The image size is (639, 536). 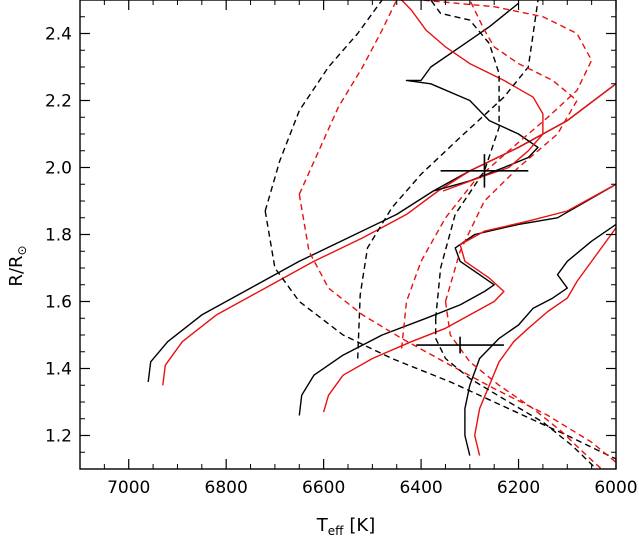 I want to click on x-tick-label: 6600, so click(x=323, y=488).